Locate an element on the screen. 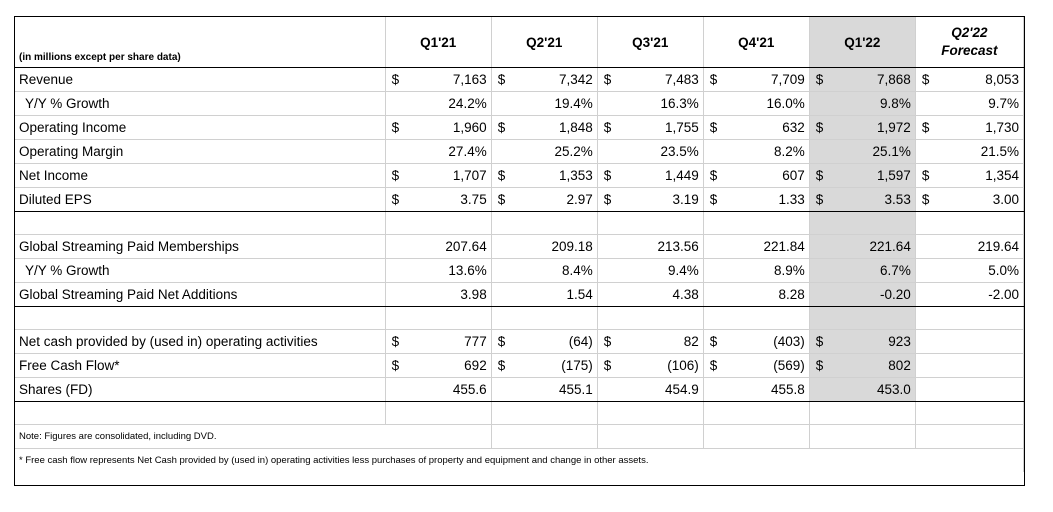 This screenshot has width=1053, height=512. table-cell: 3.98 is located at coordinates (438, 294).